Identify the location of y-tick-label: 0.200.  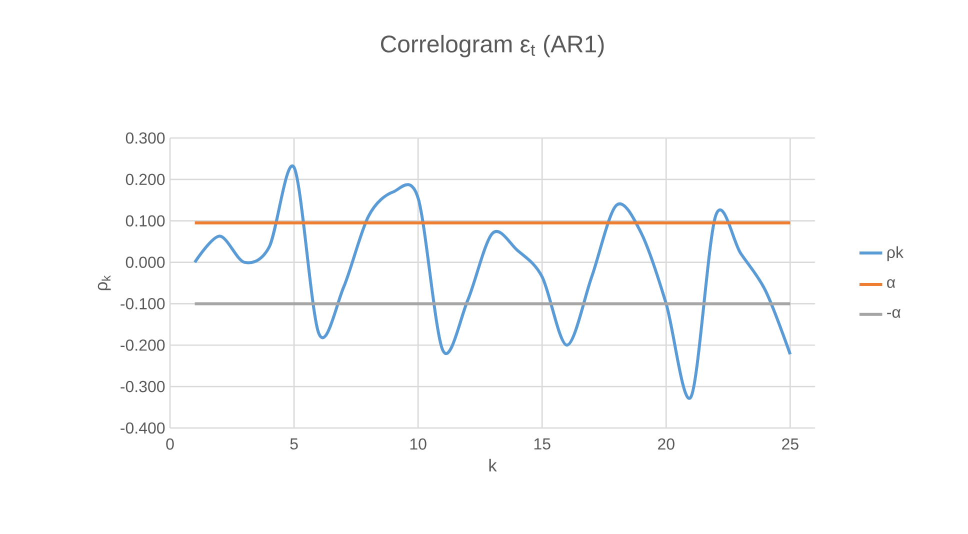
(145, 180).